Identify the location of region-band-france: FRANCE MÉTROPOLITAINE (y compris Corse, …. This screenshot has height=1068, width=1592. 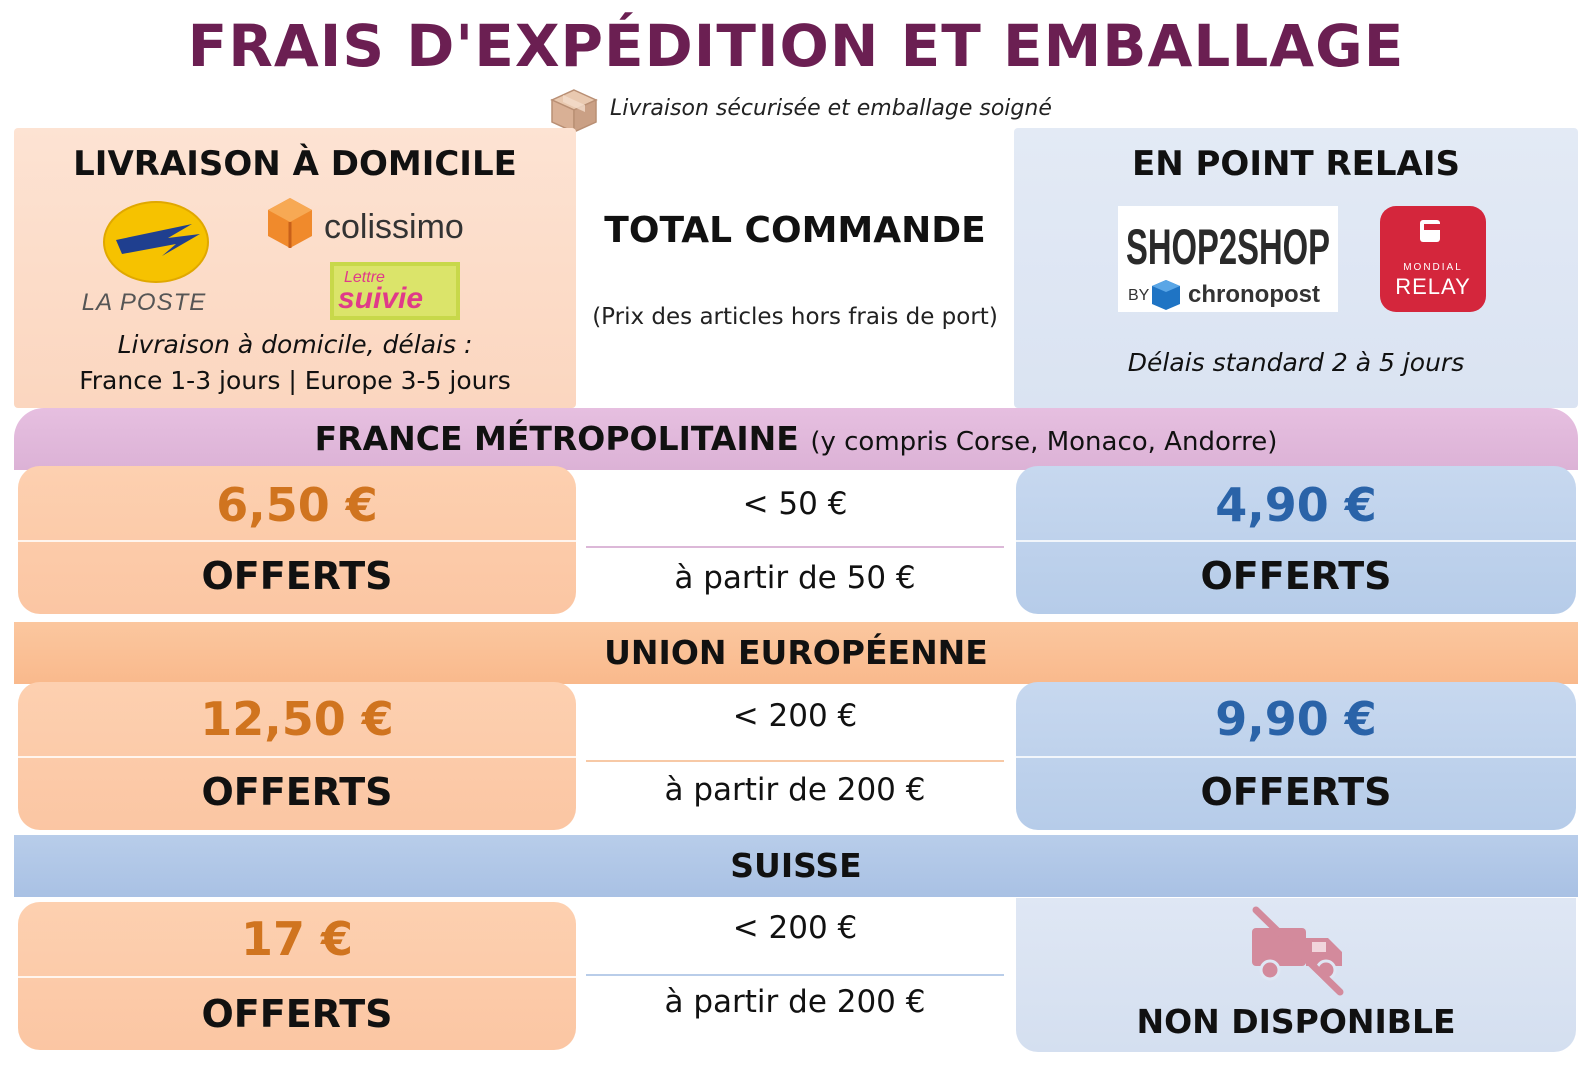
(796, 439).